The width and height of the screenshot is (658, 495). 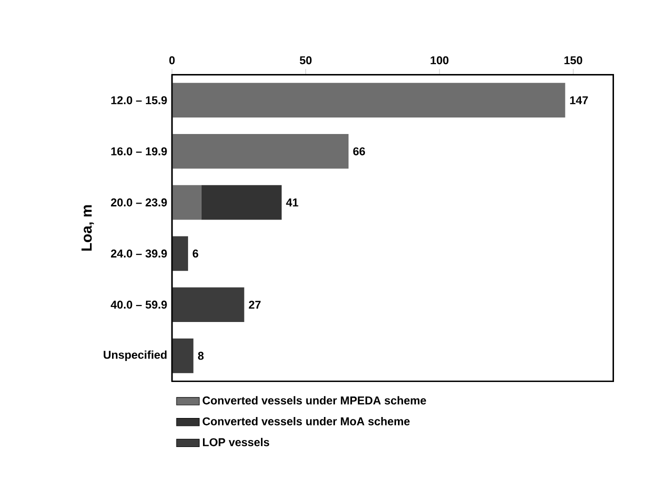 What do you see at coordinates (292, 202) in the screenshot?
I see `total-label: 41` at bounding box center [292, 202].